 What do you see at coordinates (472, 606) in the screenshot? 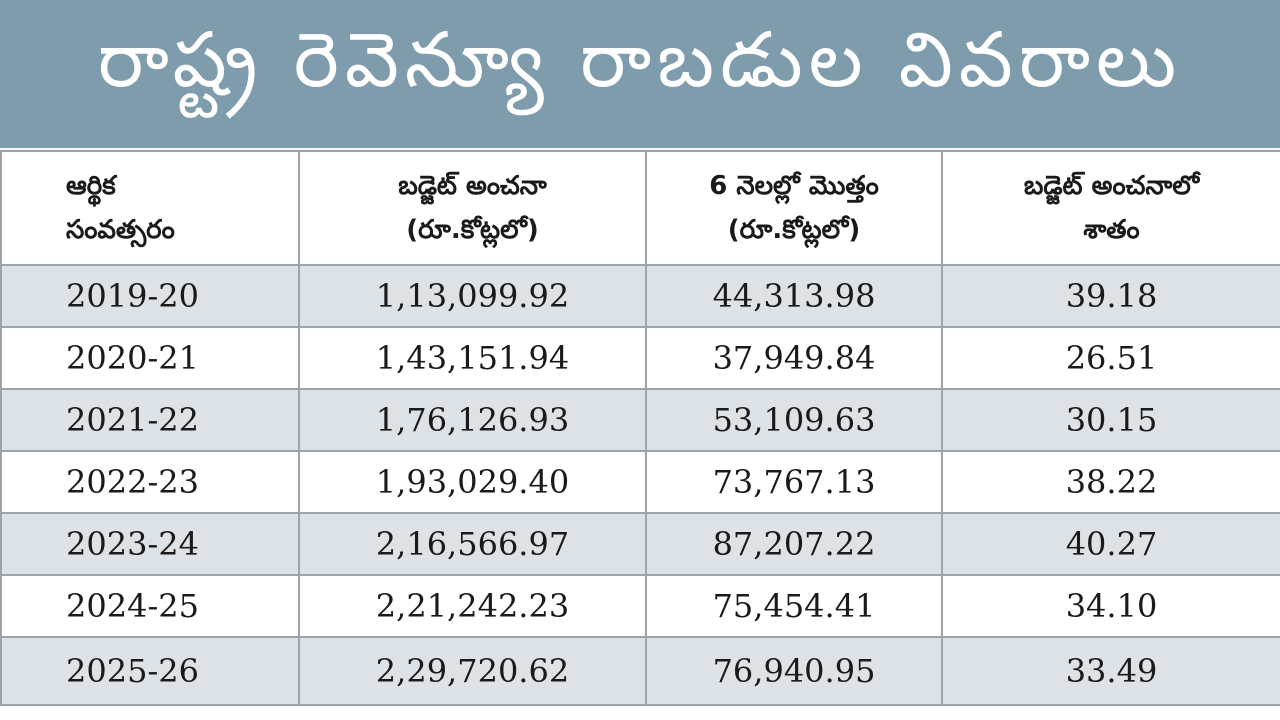
I see `cell-budget: 2,21,242.23` at bounding box center [472, 606].